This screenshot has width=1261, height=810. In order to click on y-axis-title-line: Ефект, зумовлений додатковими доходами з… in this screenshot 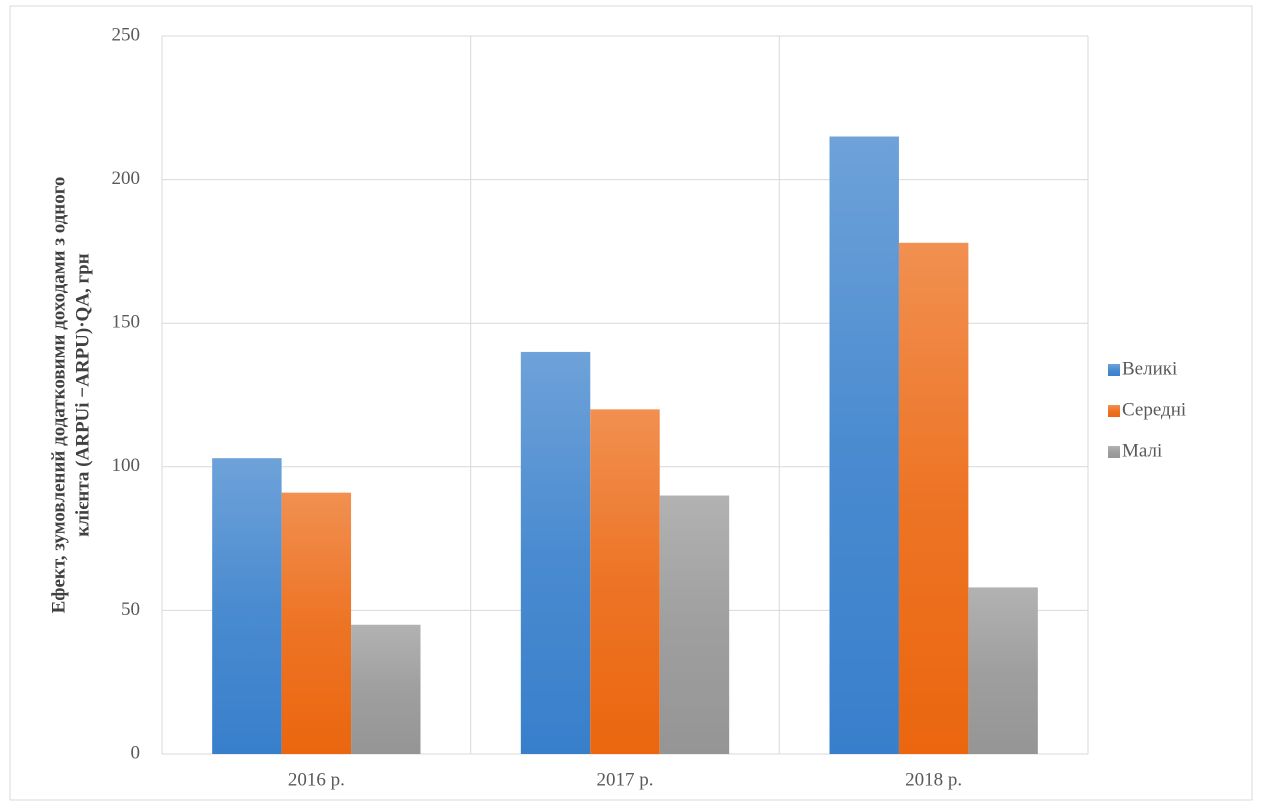, I will do `click(58, 395)`.